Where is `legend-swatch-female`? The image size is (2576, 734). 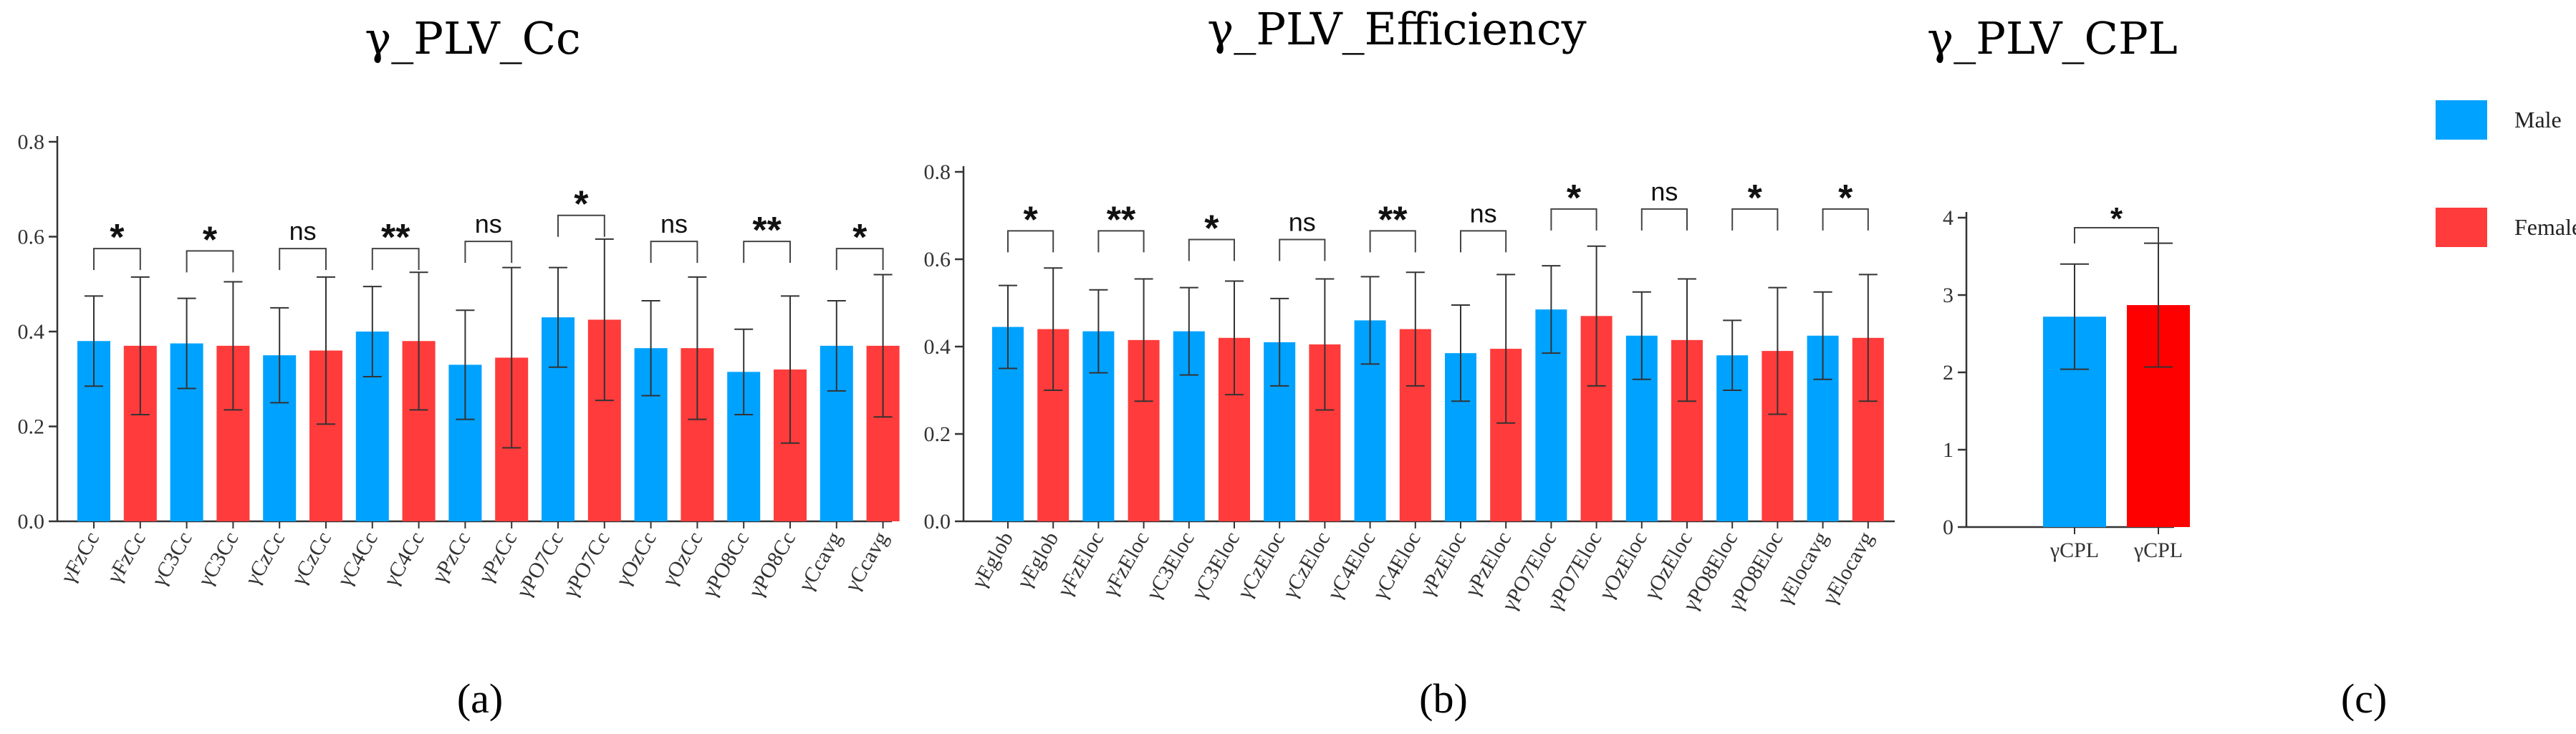 legend-swatch-female is located at coordinates (2461, 227).